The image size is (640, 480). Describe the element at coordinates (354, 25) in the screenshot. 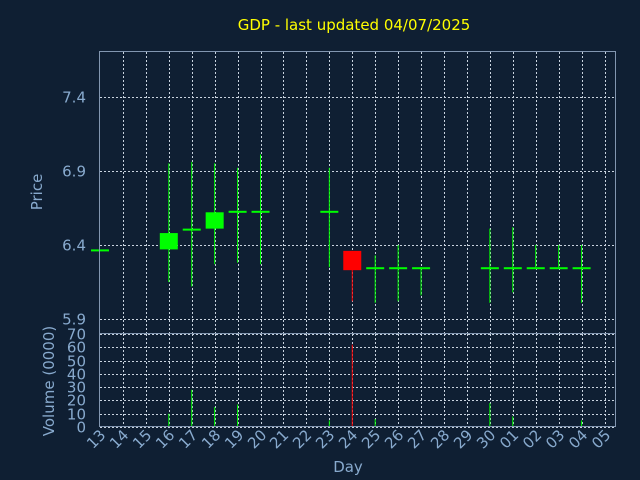

I see `chart-title: GDP - last updated 04/07/2025` at that location.